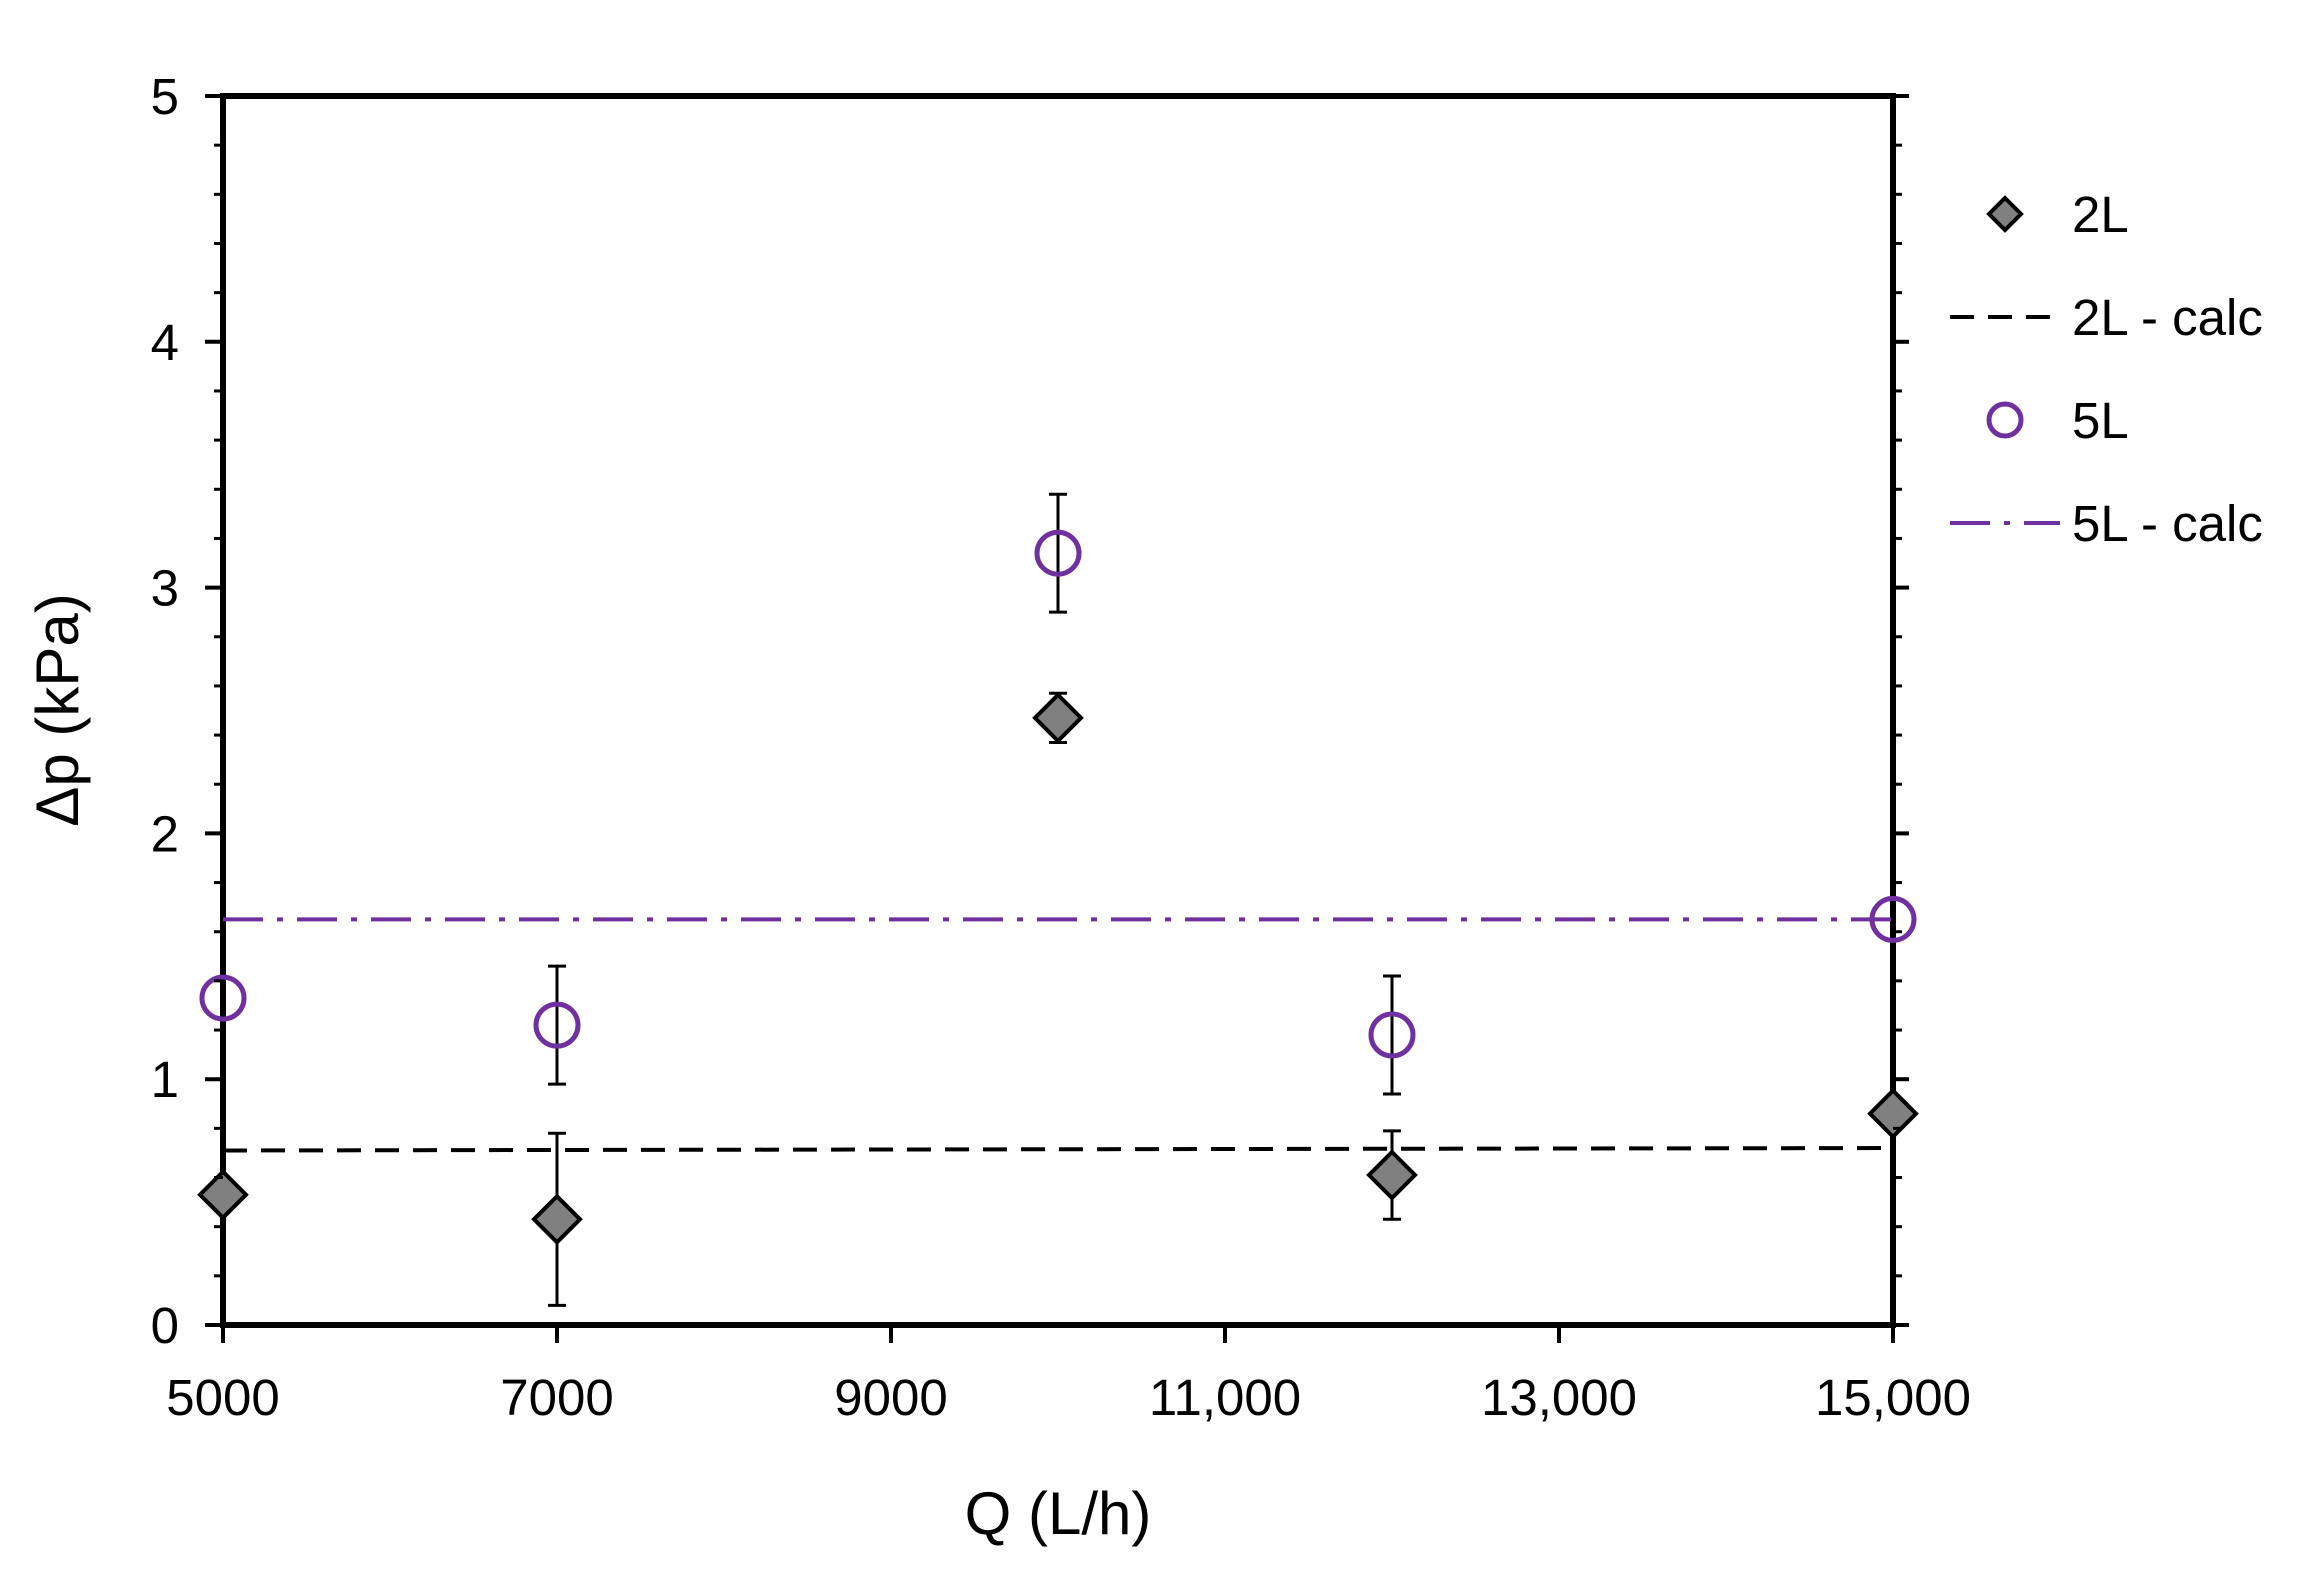  What do you see at coordinates (2167, 317) in the screenshot?
I see `legend-label-2l-calc: 2L - calc` at bounding box center [2167, 317].